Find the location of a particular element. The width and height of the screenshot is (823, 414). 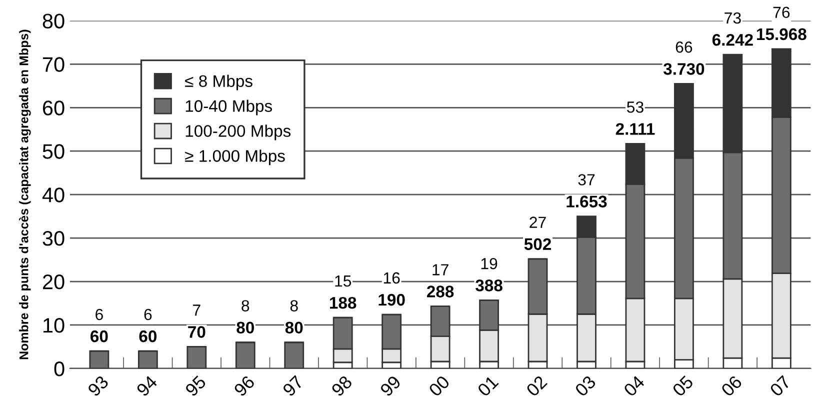

x-tick-label: 04 is located at coordinates (634, 386).